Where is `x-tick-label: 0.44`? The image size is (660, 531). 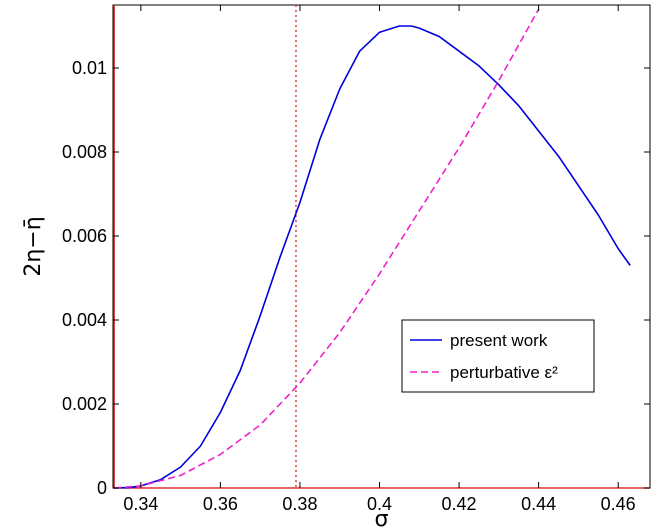
x-tick-label: 0.44 is located at coordinates (538, 504).